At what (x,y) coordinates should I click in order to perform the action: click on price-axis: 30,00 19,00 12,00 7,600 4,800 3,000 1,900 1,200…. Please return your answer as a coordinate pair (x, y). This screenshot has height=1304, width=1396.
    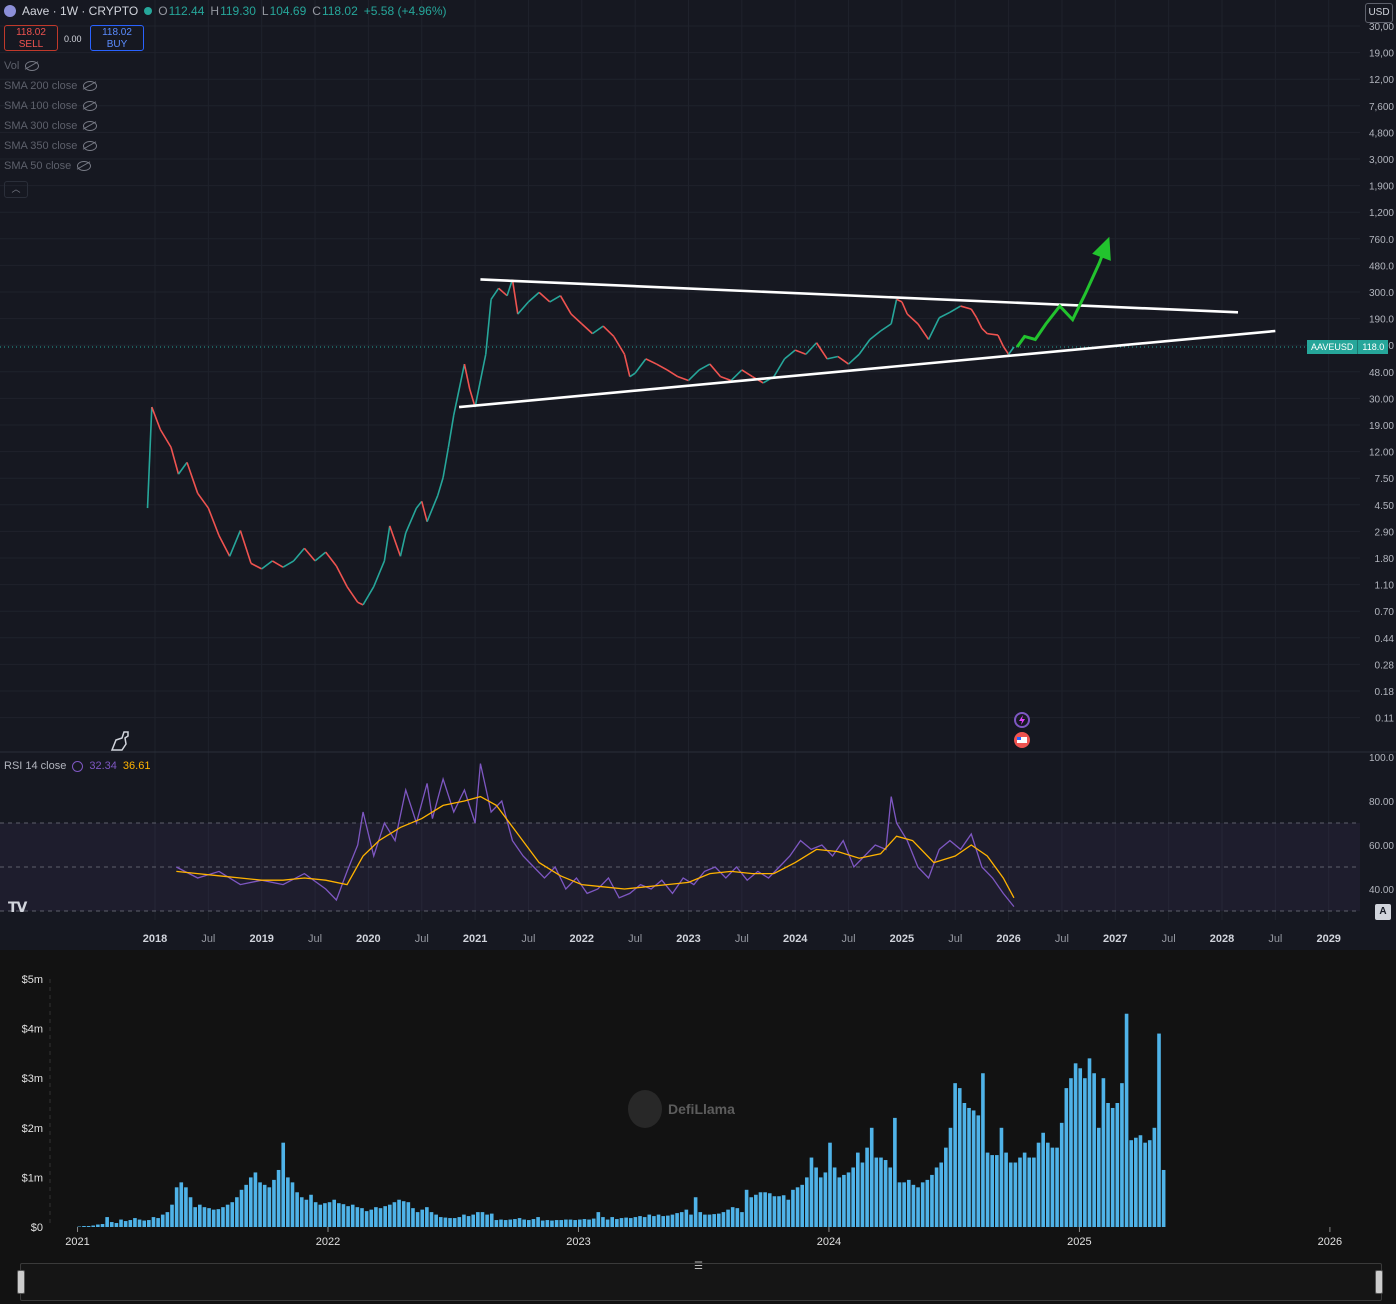
    Looking at the image, I should click on (1381, 373).